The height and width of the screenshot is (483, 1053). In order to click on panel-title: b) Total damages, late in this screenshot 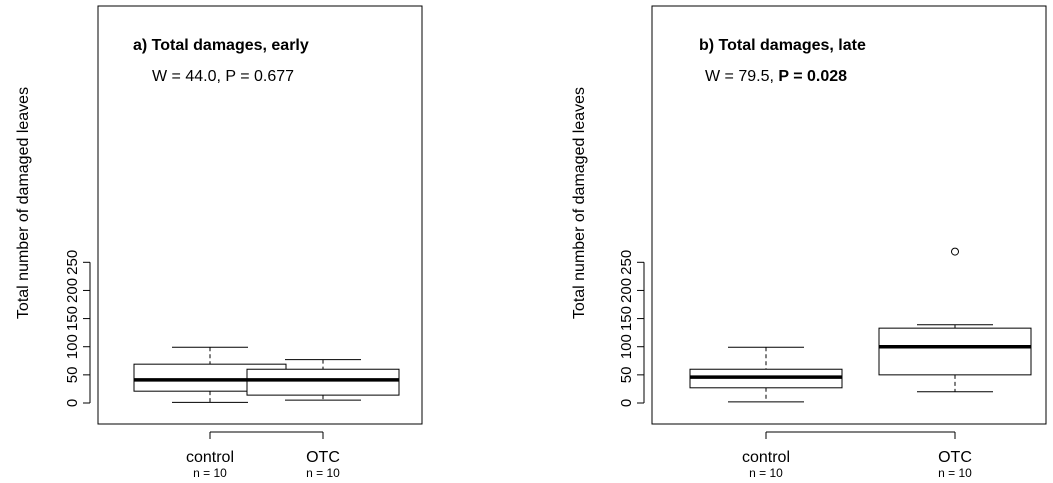, I will do `click(782, 45)`.